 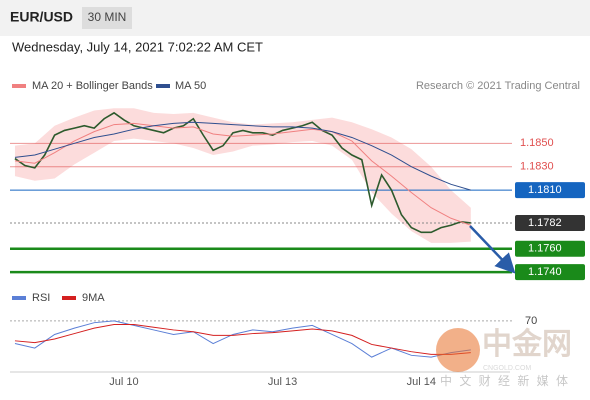 I want to click on slogan: 中 文 财 经 新 媒 体, so click(x=505, y=380).